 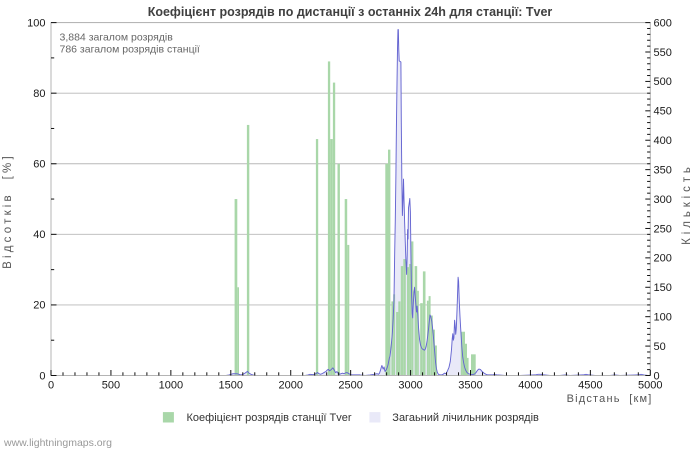 I want to click on svg-text: 300, so click(x=663, y=200).